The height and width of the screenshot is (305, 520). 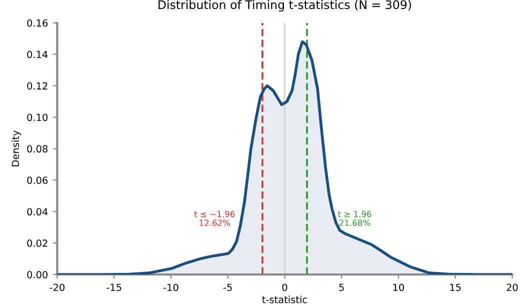 I want to click on y-tick-label: 0.02, so click(x=37, y=243).